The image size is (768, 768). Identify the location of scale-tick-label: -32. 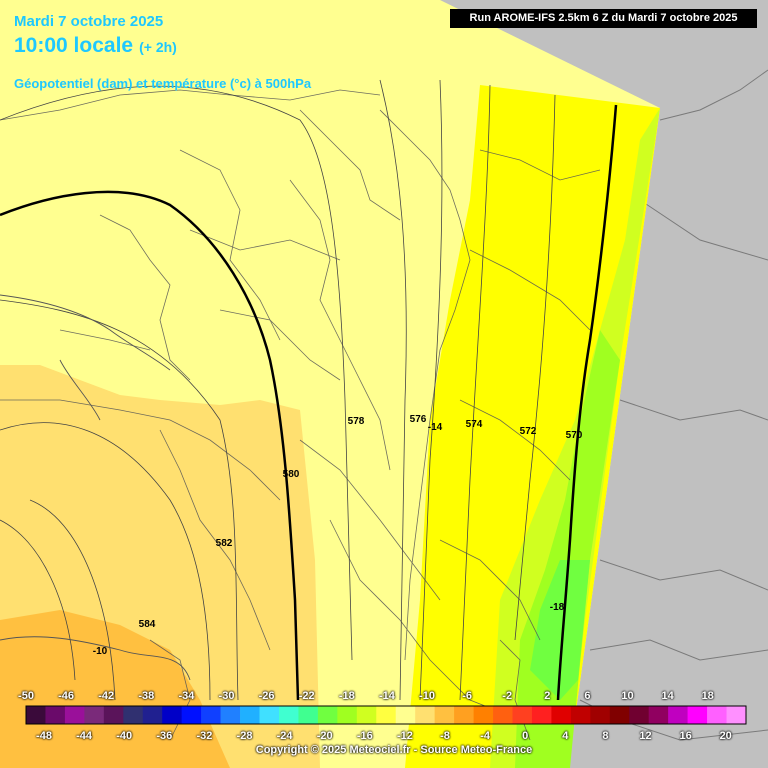
(204, 736).